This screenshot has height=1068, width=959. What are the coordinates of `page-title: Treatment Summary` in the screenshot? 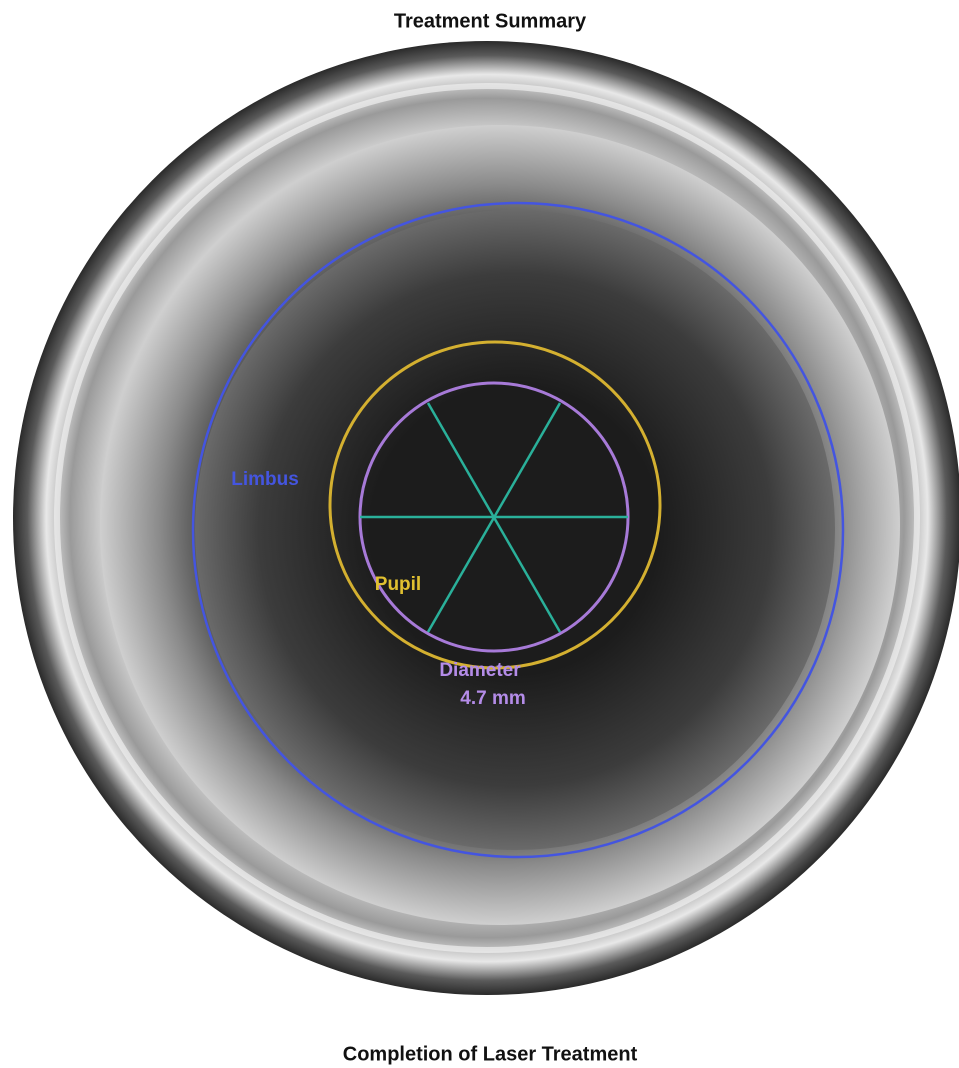 It's located at (490, 21).